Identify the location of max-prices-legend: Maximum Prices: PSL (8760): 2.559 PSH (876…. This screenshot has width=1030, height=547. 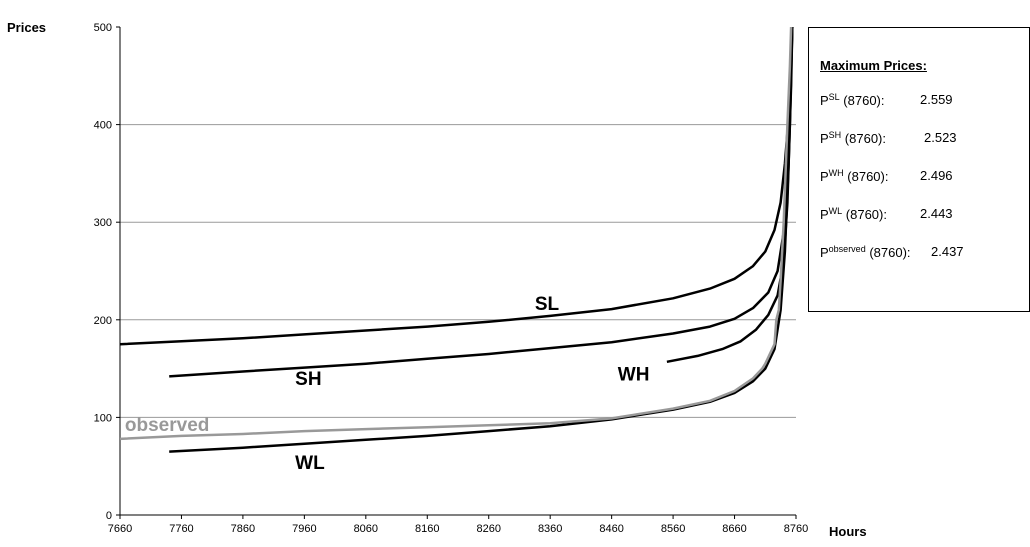
(919, 169).